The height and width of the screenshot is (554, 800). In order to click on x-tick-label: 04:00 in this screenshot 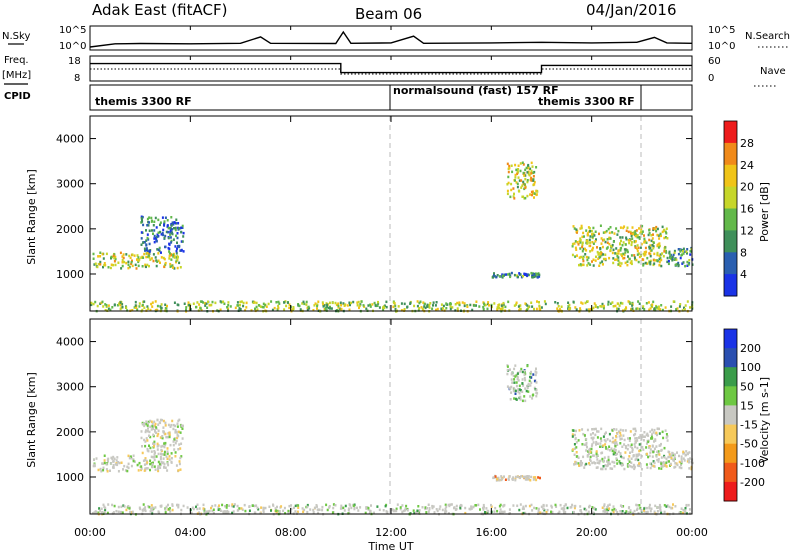, I will do `click(190, 532)`.